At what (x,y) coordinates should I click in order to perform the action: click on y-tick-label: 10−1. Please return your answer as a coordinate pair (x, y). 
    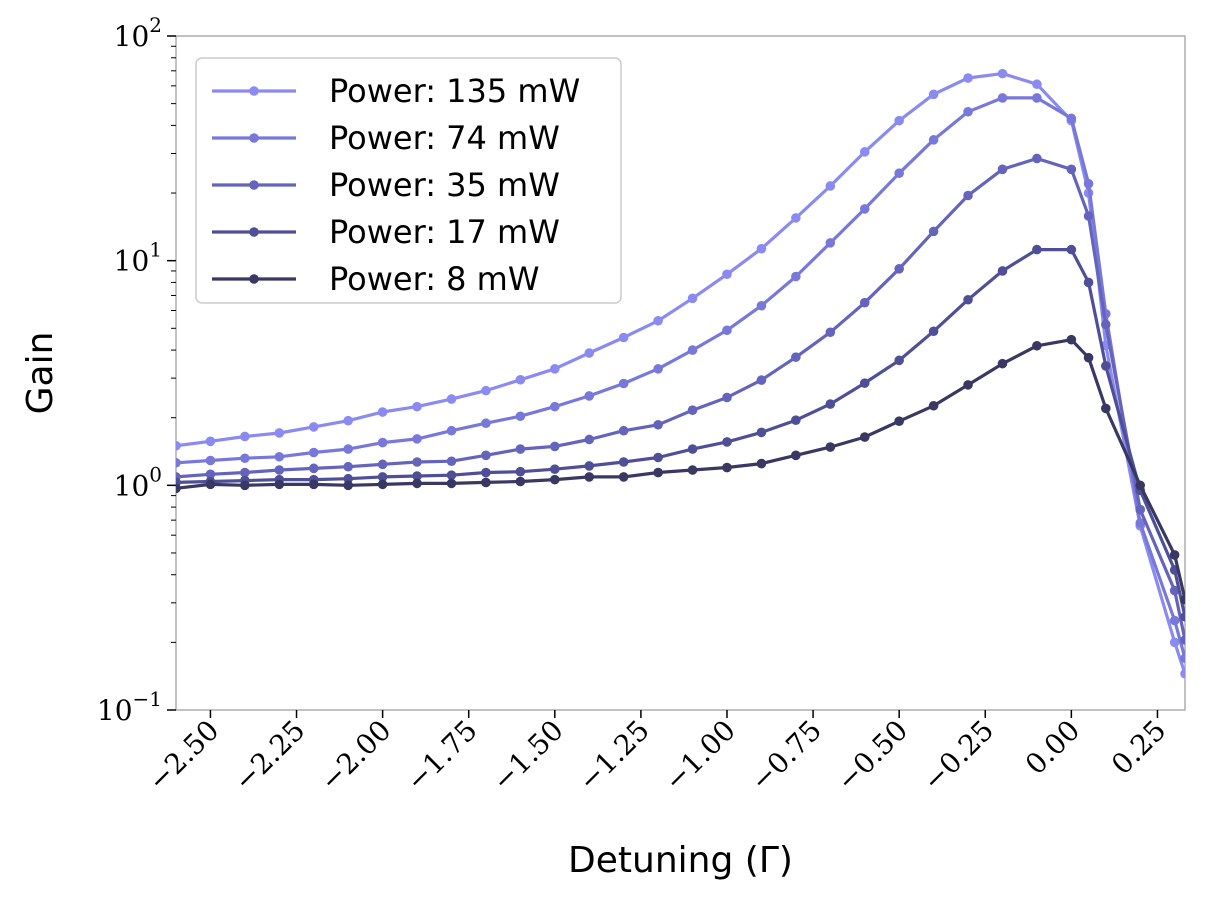
    Looking at the image, I should click on (129, 707).